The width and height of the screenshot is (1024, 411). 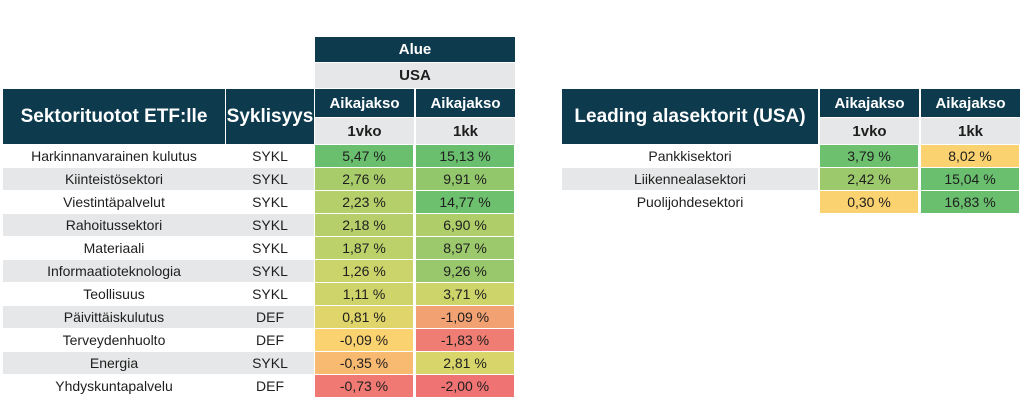 What do you see at coordinates (114, 156) in the screenshot?
I see `sector-name: Harkinnanvarainen kulutus` at bounding box center [114, 156].